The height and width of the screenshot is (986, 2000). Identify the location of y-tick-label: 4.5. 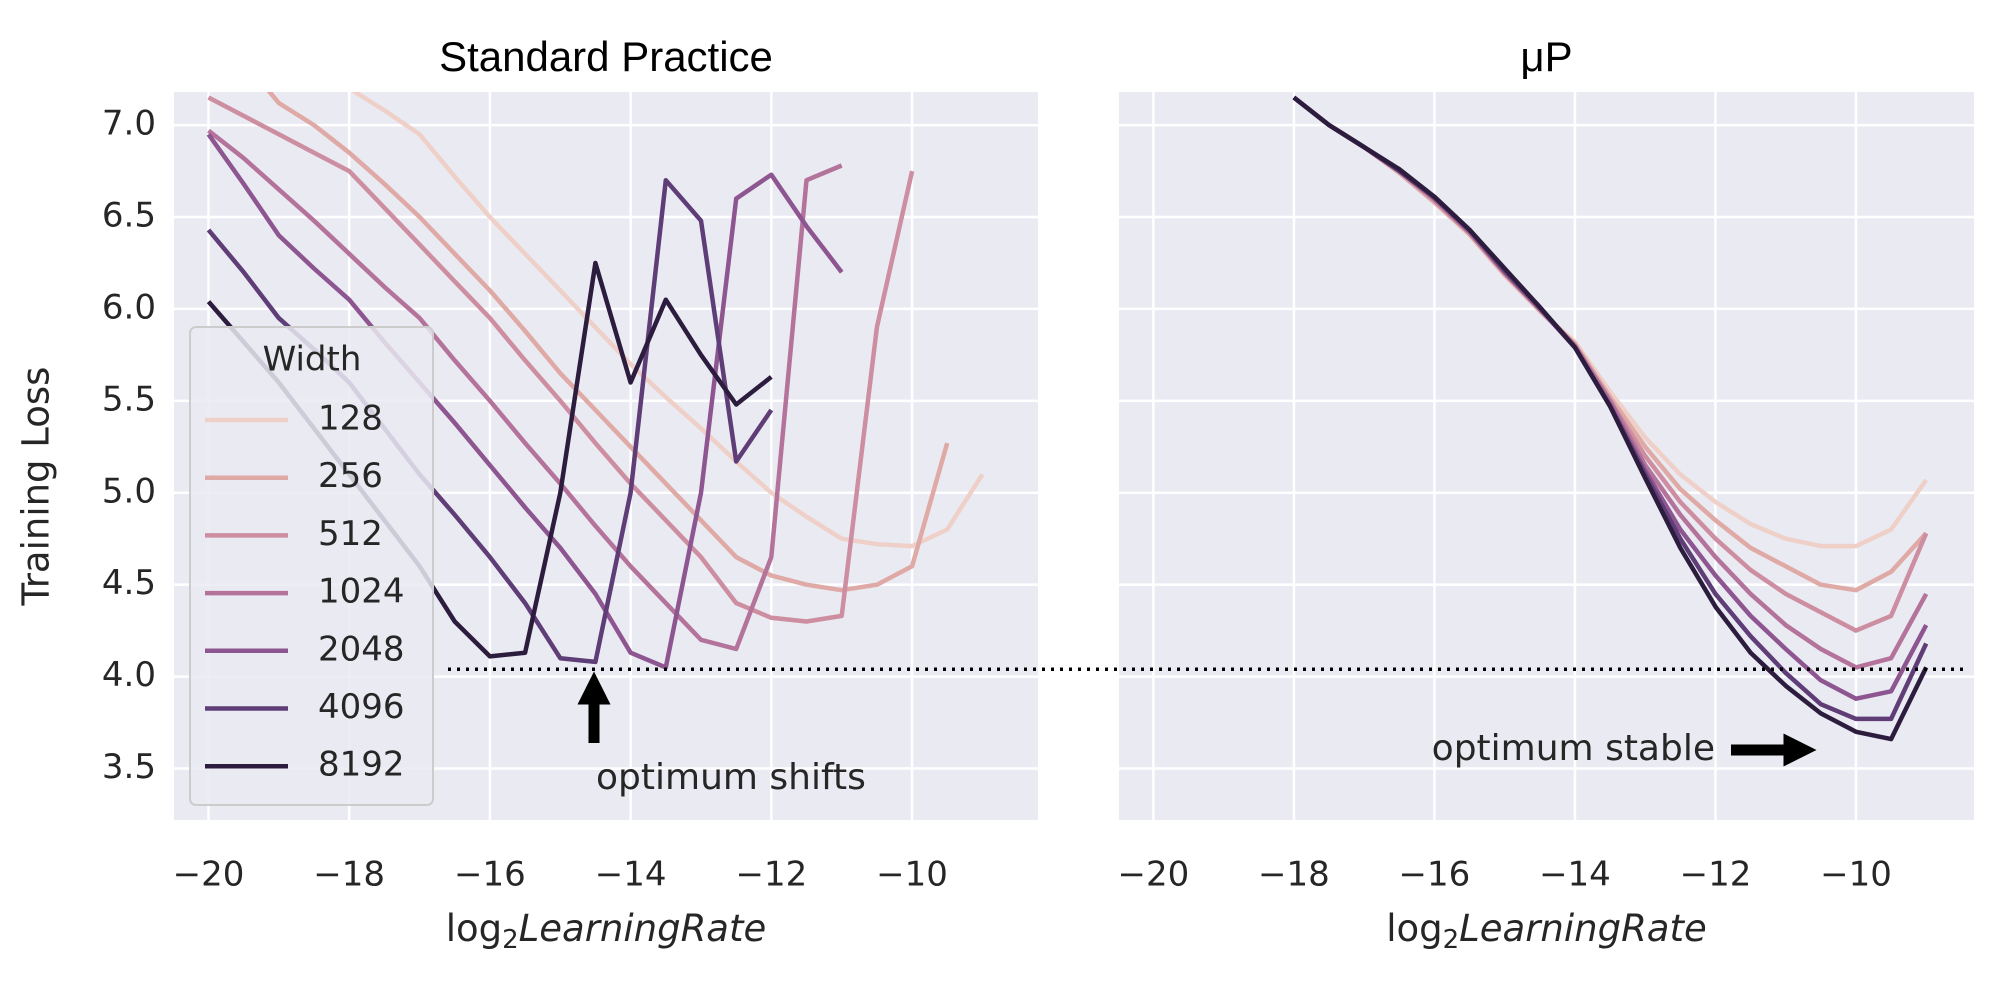
(129, 583).